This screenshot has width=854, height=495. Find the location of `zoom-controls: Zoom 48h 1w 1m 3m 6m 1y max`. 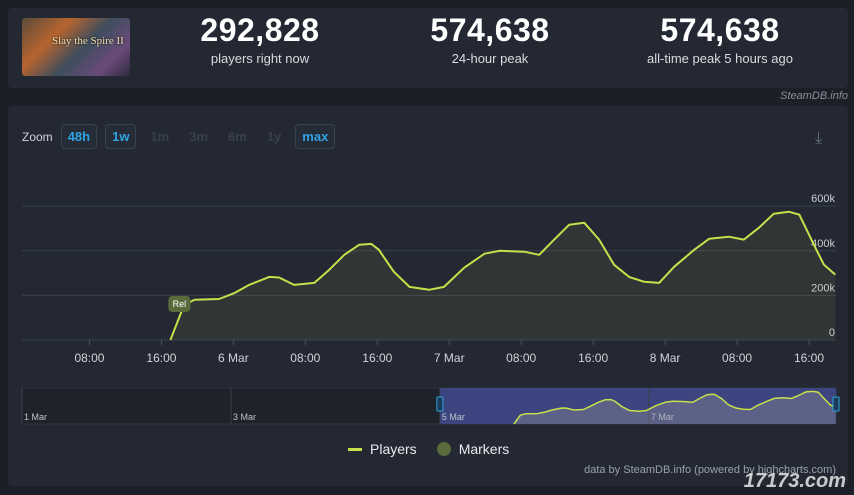

zoom-controls: Zoom 48h 1w 1m 3m 6m 1y max is located at coordinates (179, 136).